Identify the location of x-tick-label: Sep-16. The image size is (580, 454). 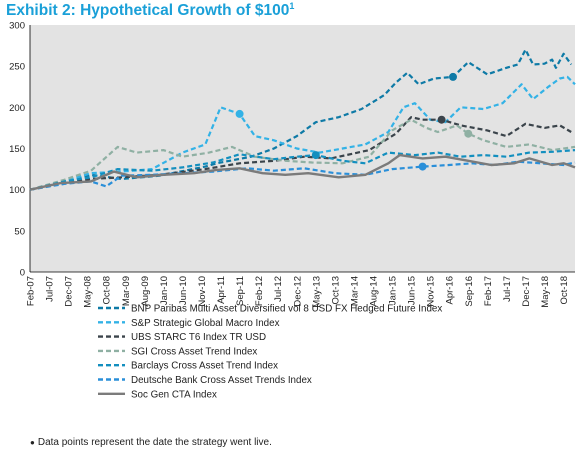
(469, 291).